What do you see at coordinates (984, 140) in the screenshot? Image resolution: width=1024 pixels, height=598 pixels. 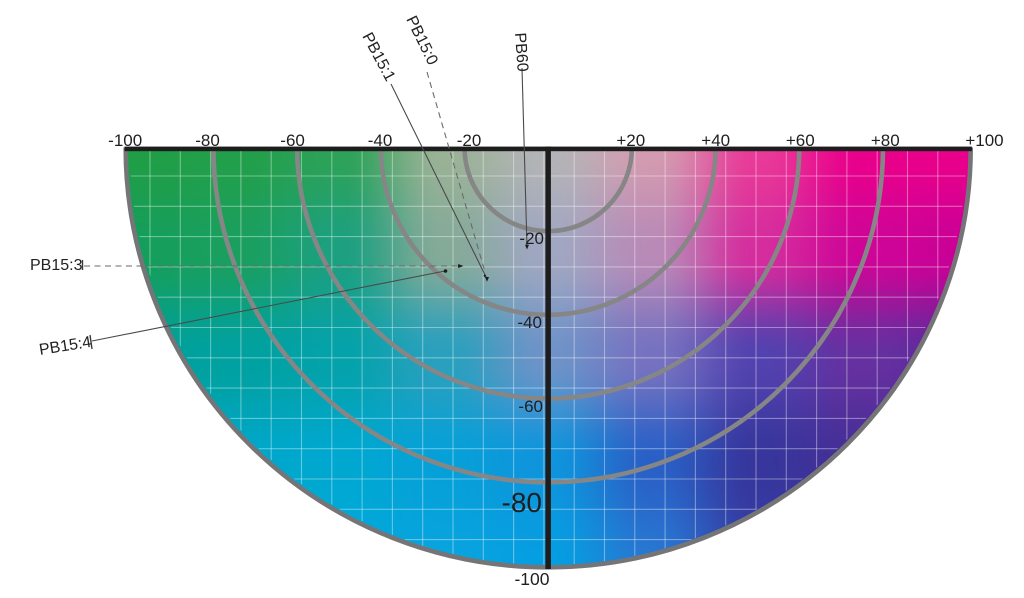 I see `svg-text: +100` at bounding box center [984, 140].